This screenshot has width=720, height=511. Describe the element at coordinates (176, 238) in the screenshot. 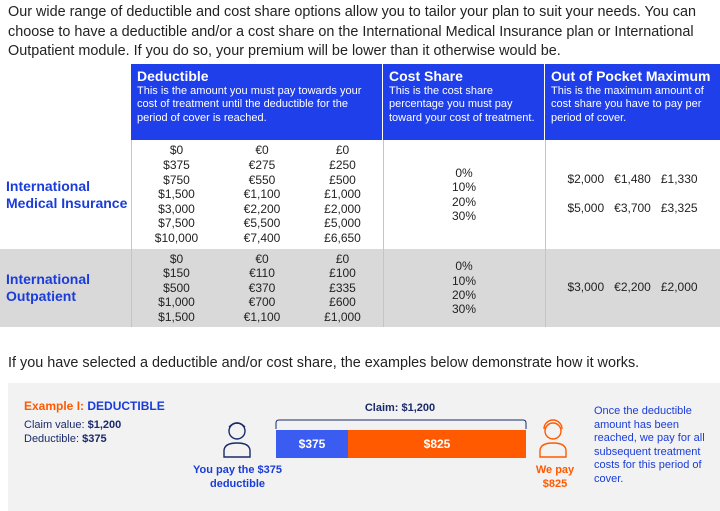

I see `deductible-value: $10,000` at that location.